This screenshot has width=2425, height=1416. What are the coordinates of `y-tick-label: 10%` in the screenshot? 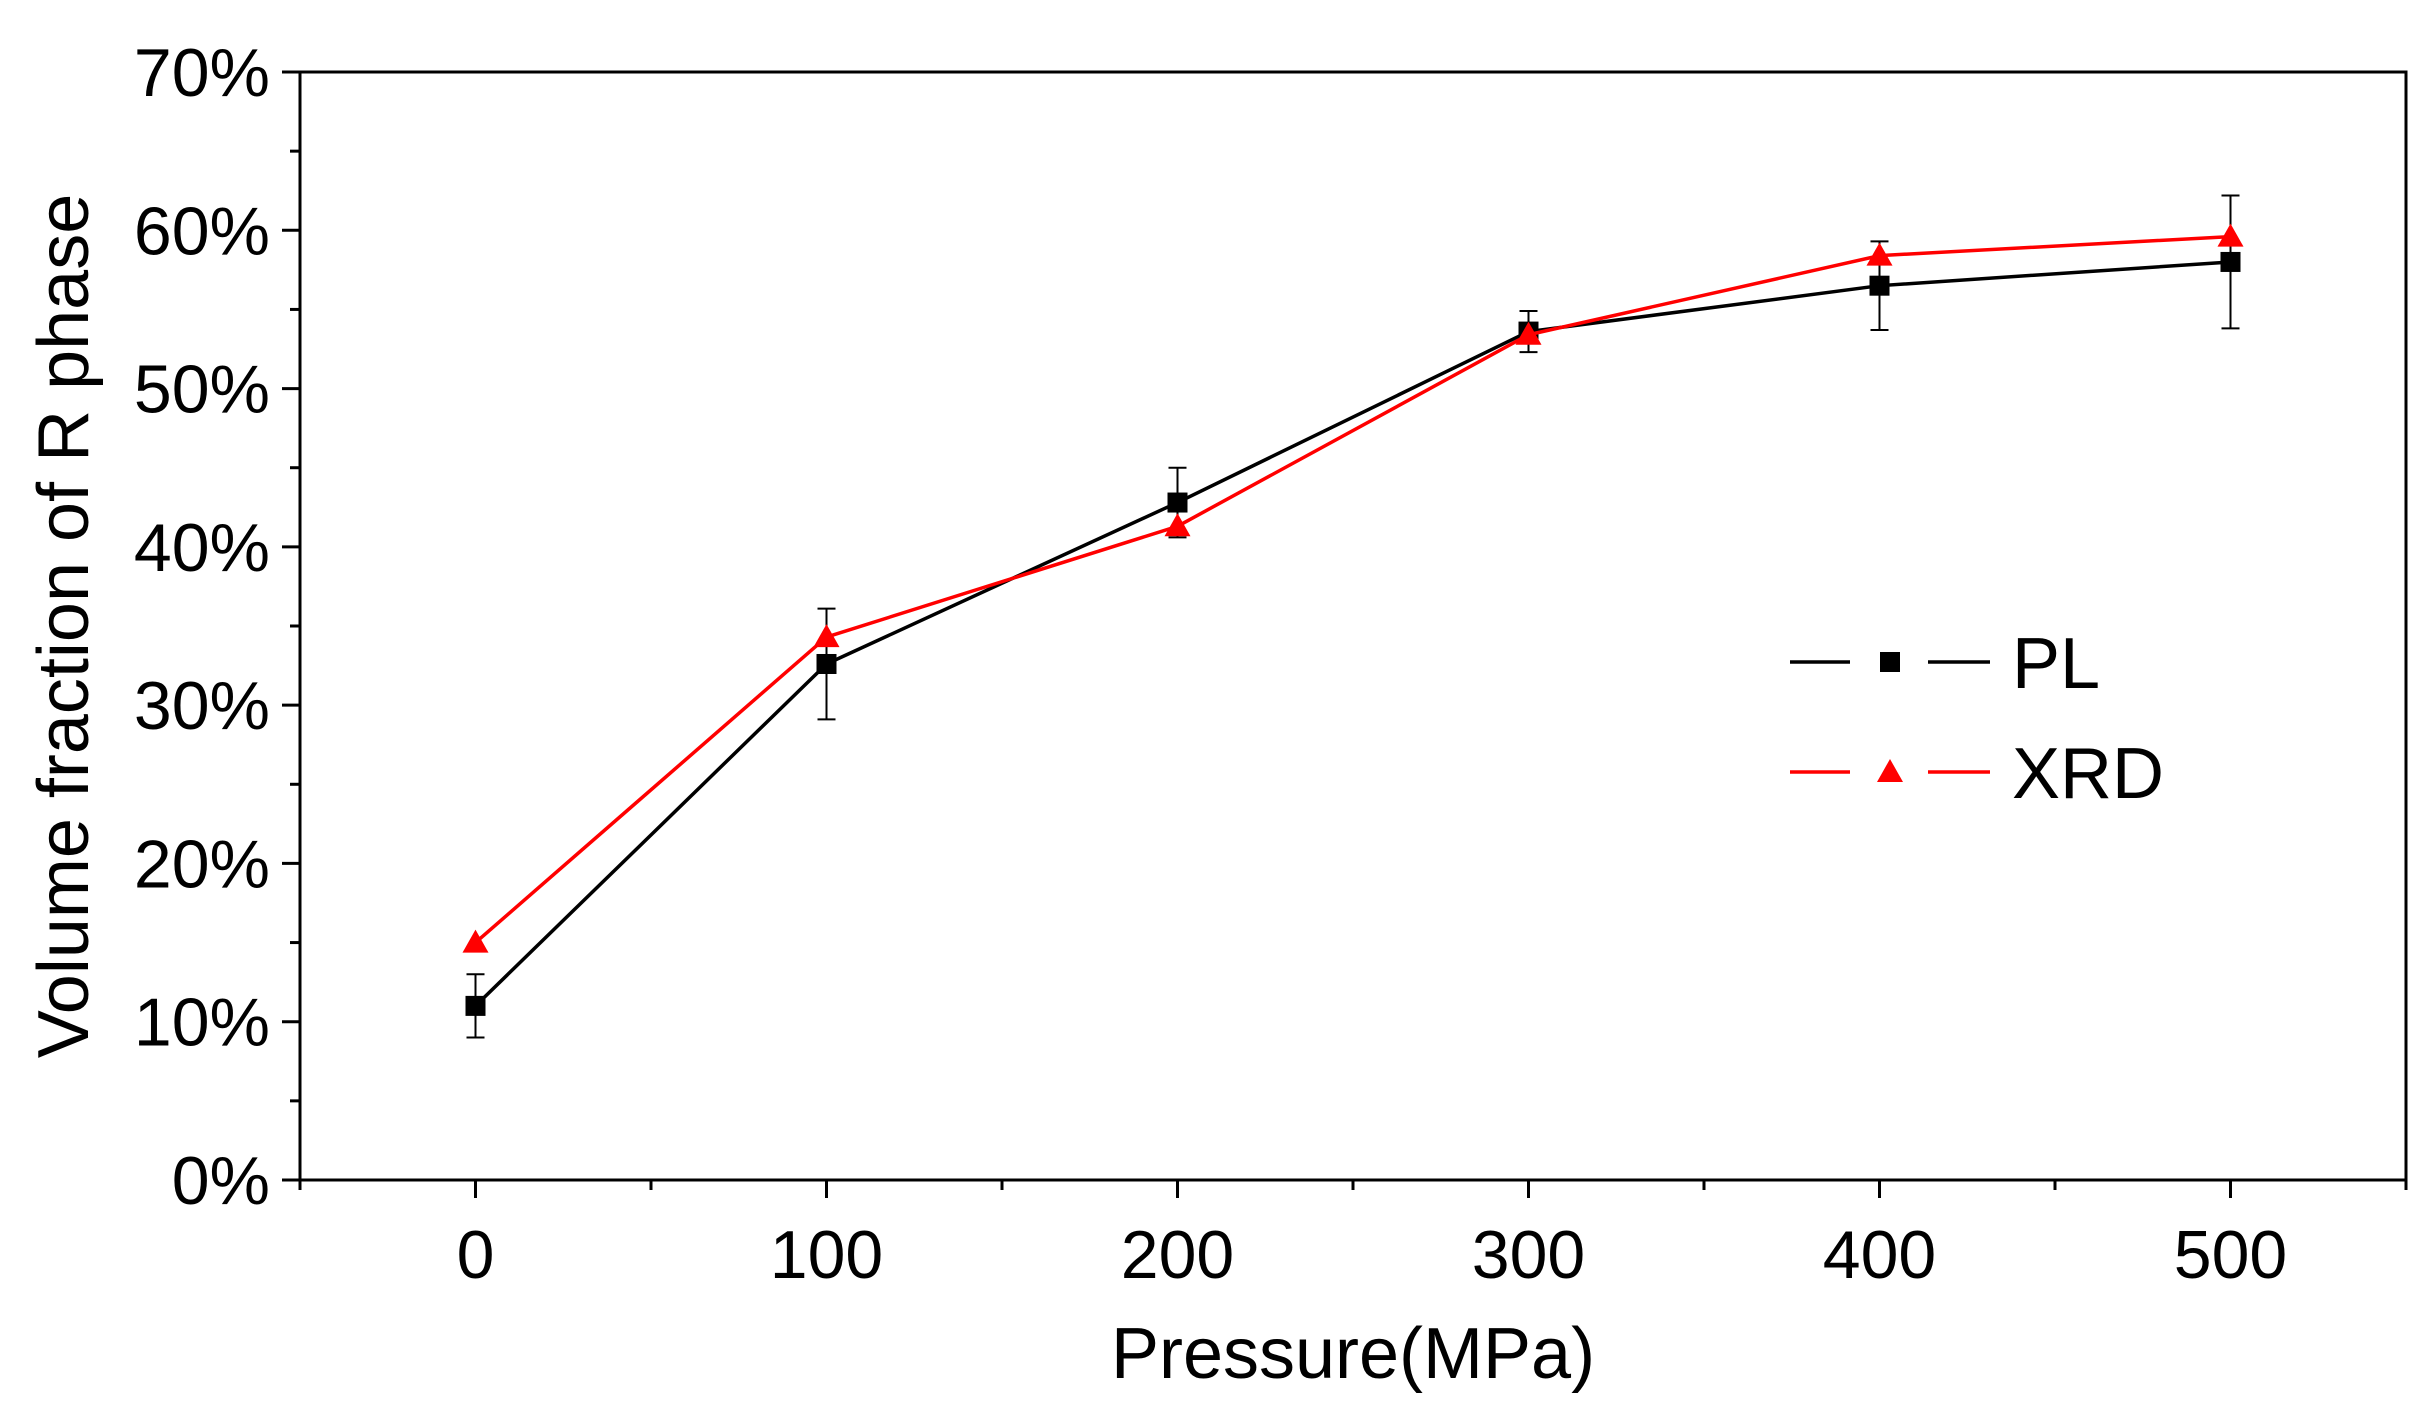 It's located at (202, 1023).